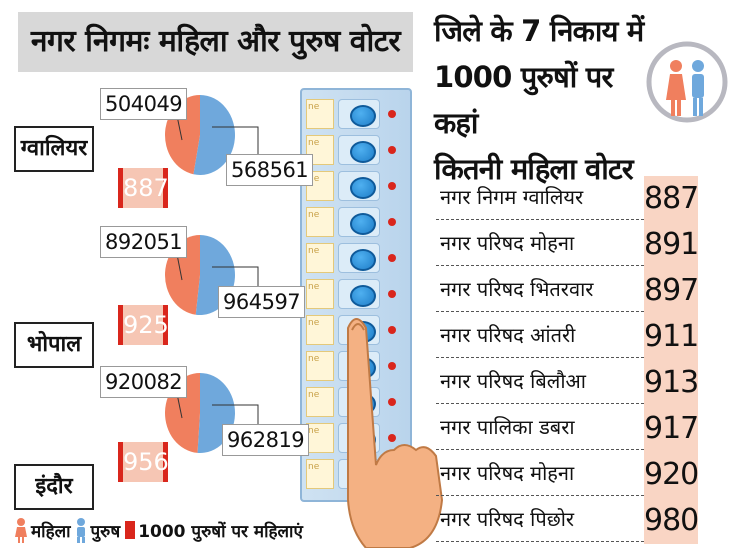  What do you see at coordinates (270, 170) in the screenshot?
I see `male-voters-value: 568561` at bounding box center [270, 170].